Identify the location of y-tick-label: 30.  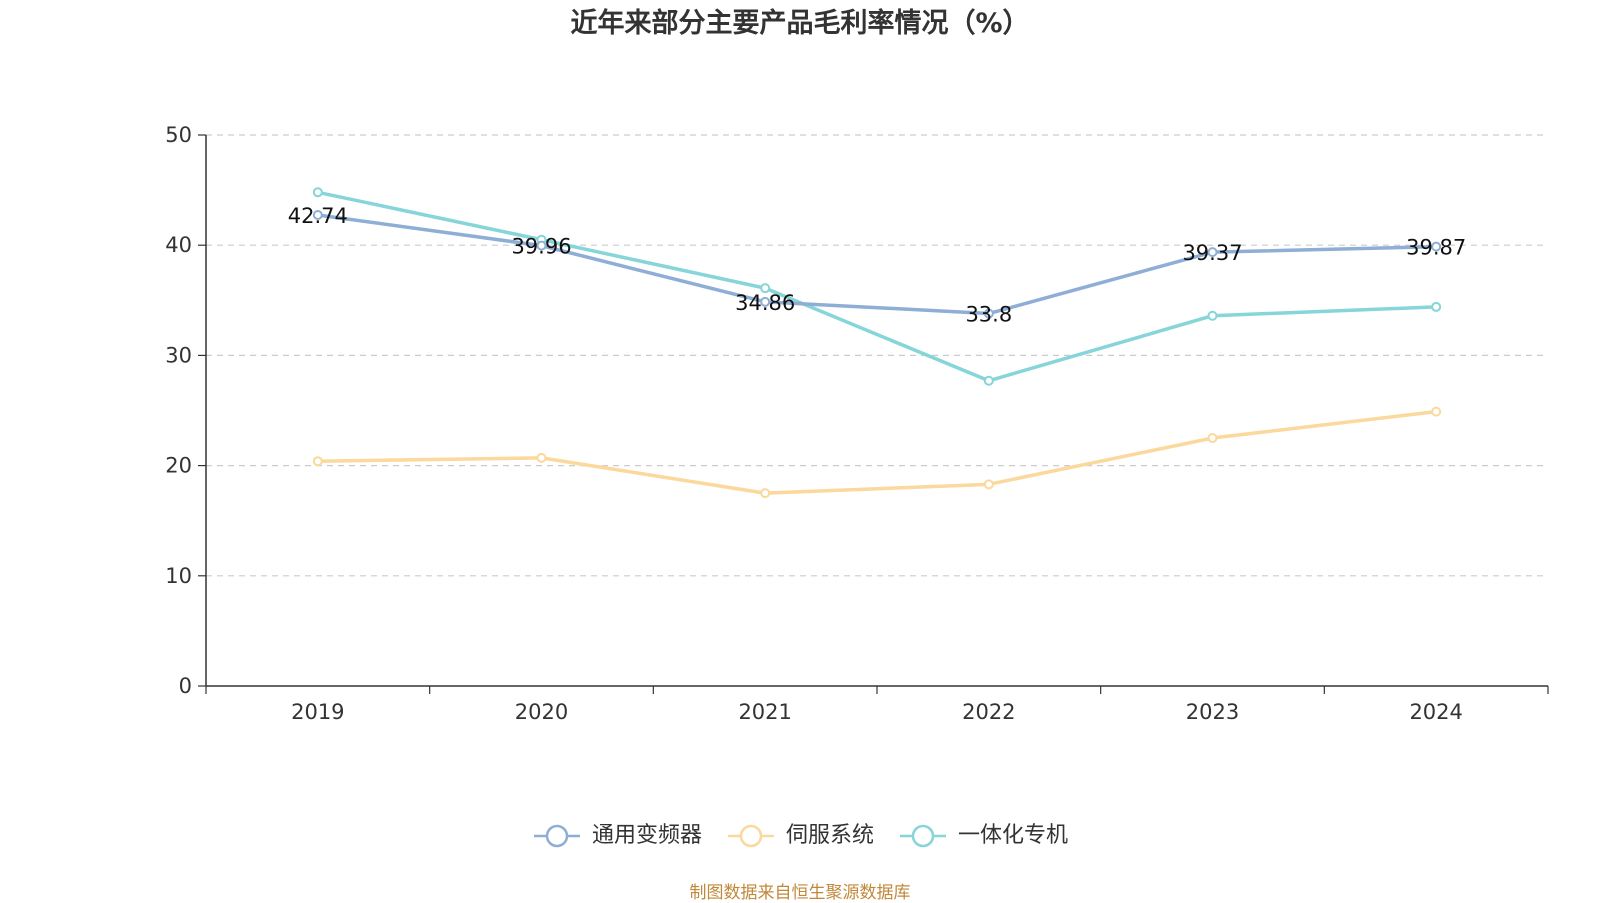
(178, 355).